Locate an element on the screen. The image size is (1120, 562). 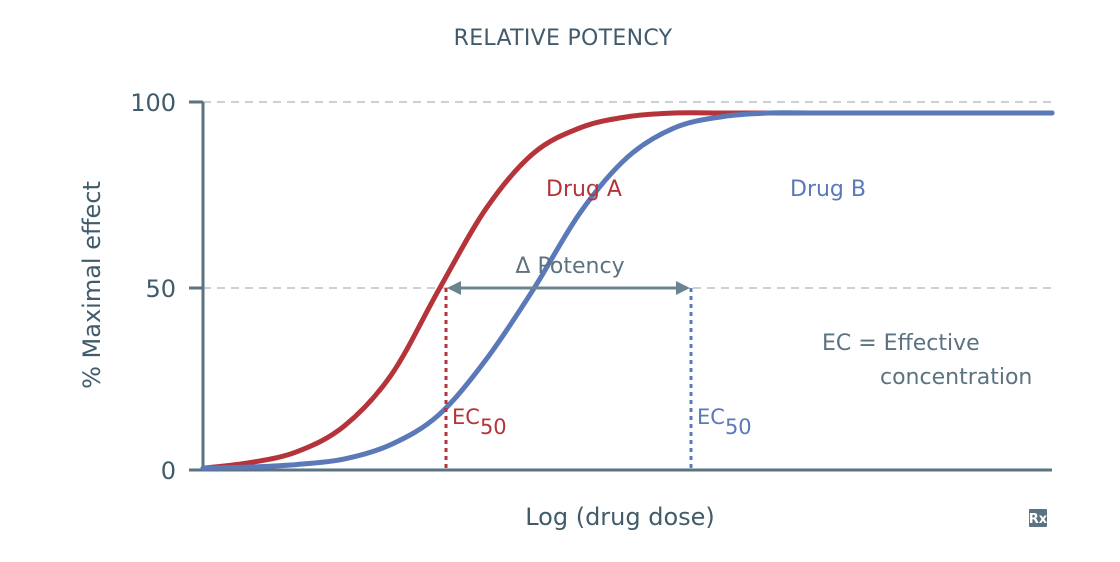
ec-definition-line-1: EC = Effective is located at coordinates (901, 343).